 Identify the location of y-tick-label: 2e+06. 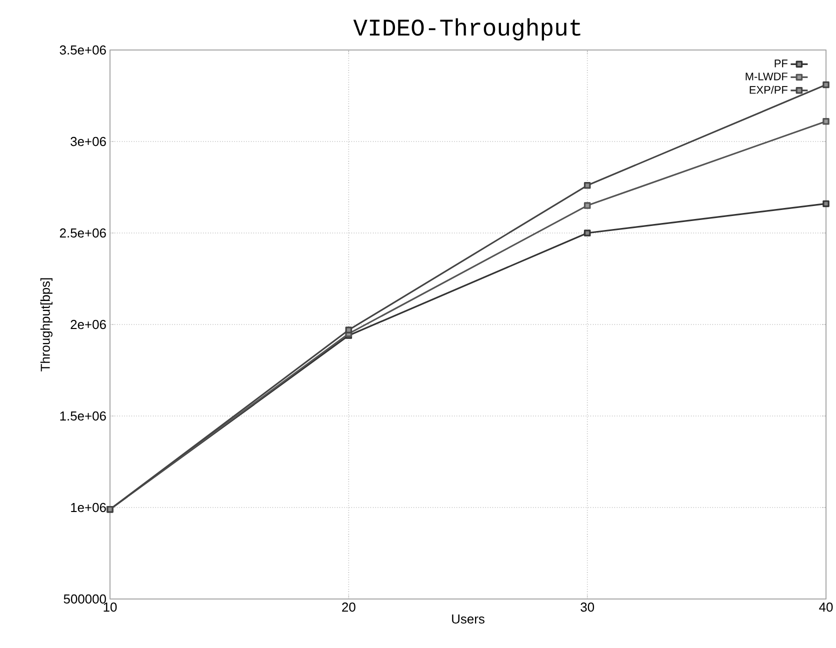
(88, 325).